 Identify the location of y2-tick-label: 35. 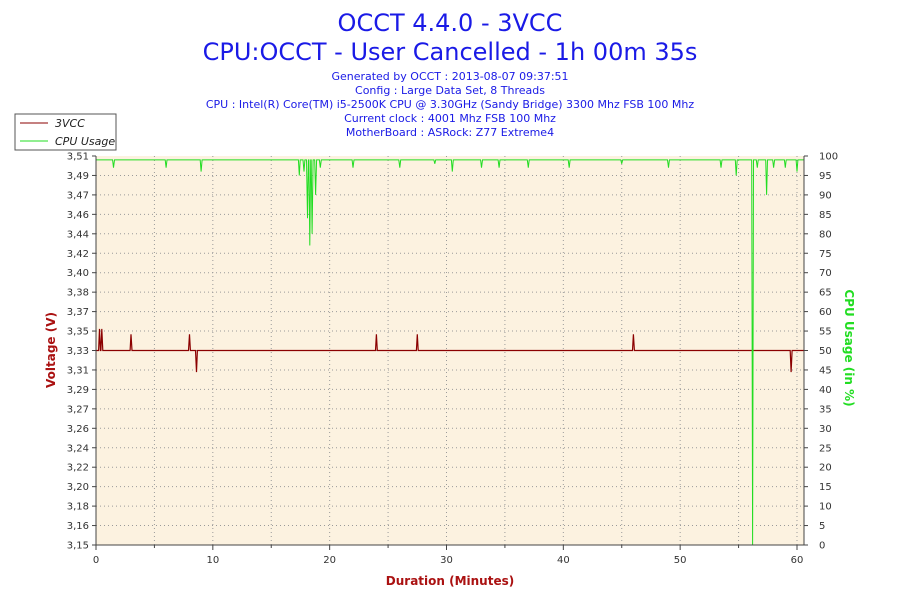
(825, 409).